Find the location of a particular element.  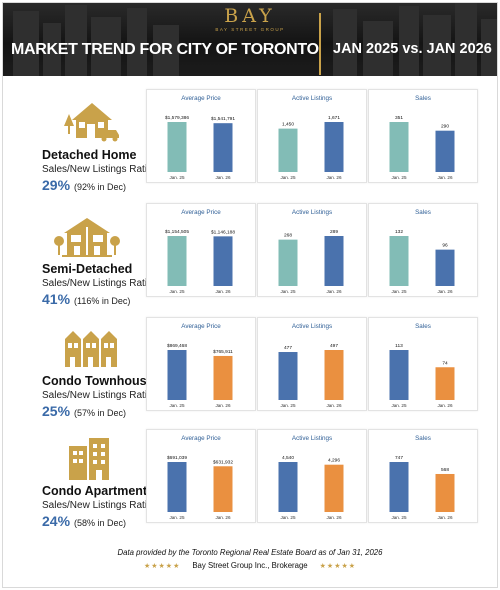

bar-chart: $1,579,386 Jan. 25 $1,541,791 Jan. 26 is located at coordinates (200, 147).